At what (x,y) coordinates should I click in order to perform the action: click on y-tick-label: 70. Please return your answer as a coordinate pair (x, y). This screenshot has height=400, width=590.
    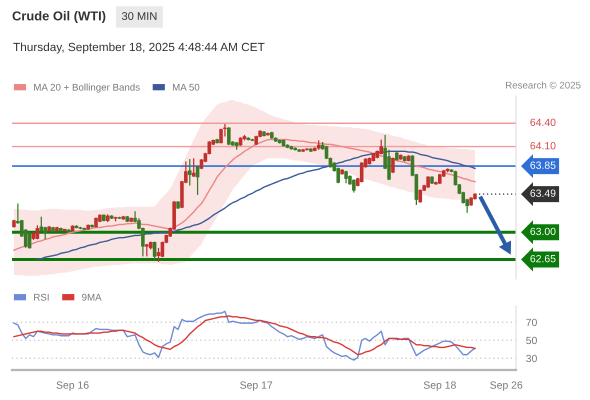
    Looking at the image, I should click on (531, 322).